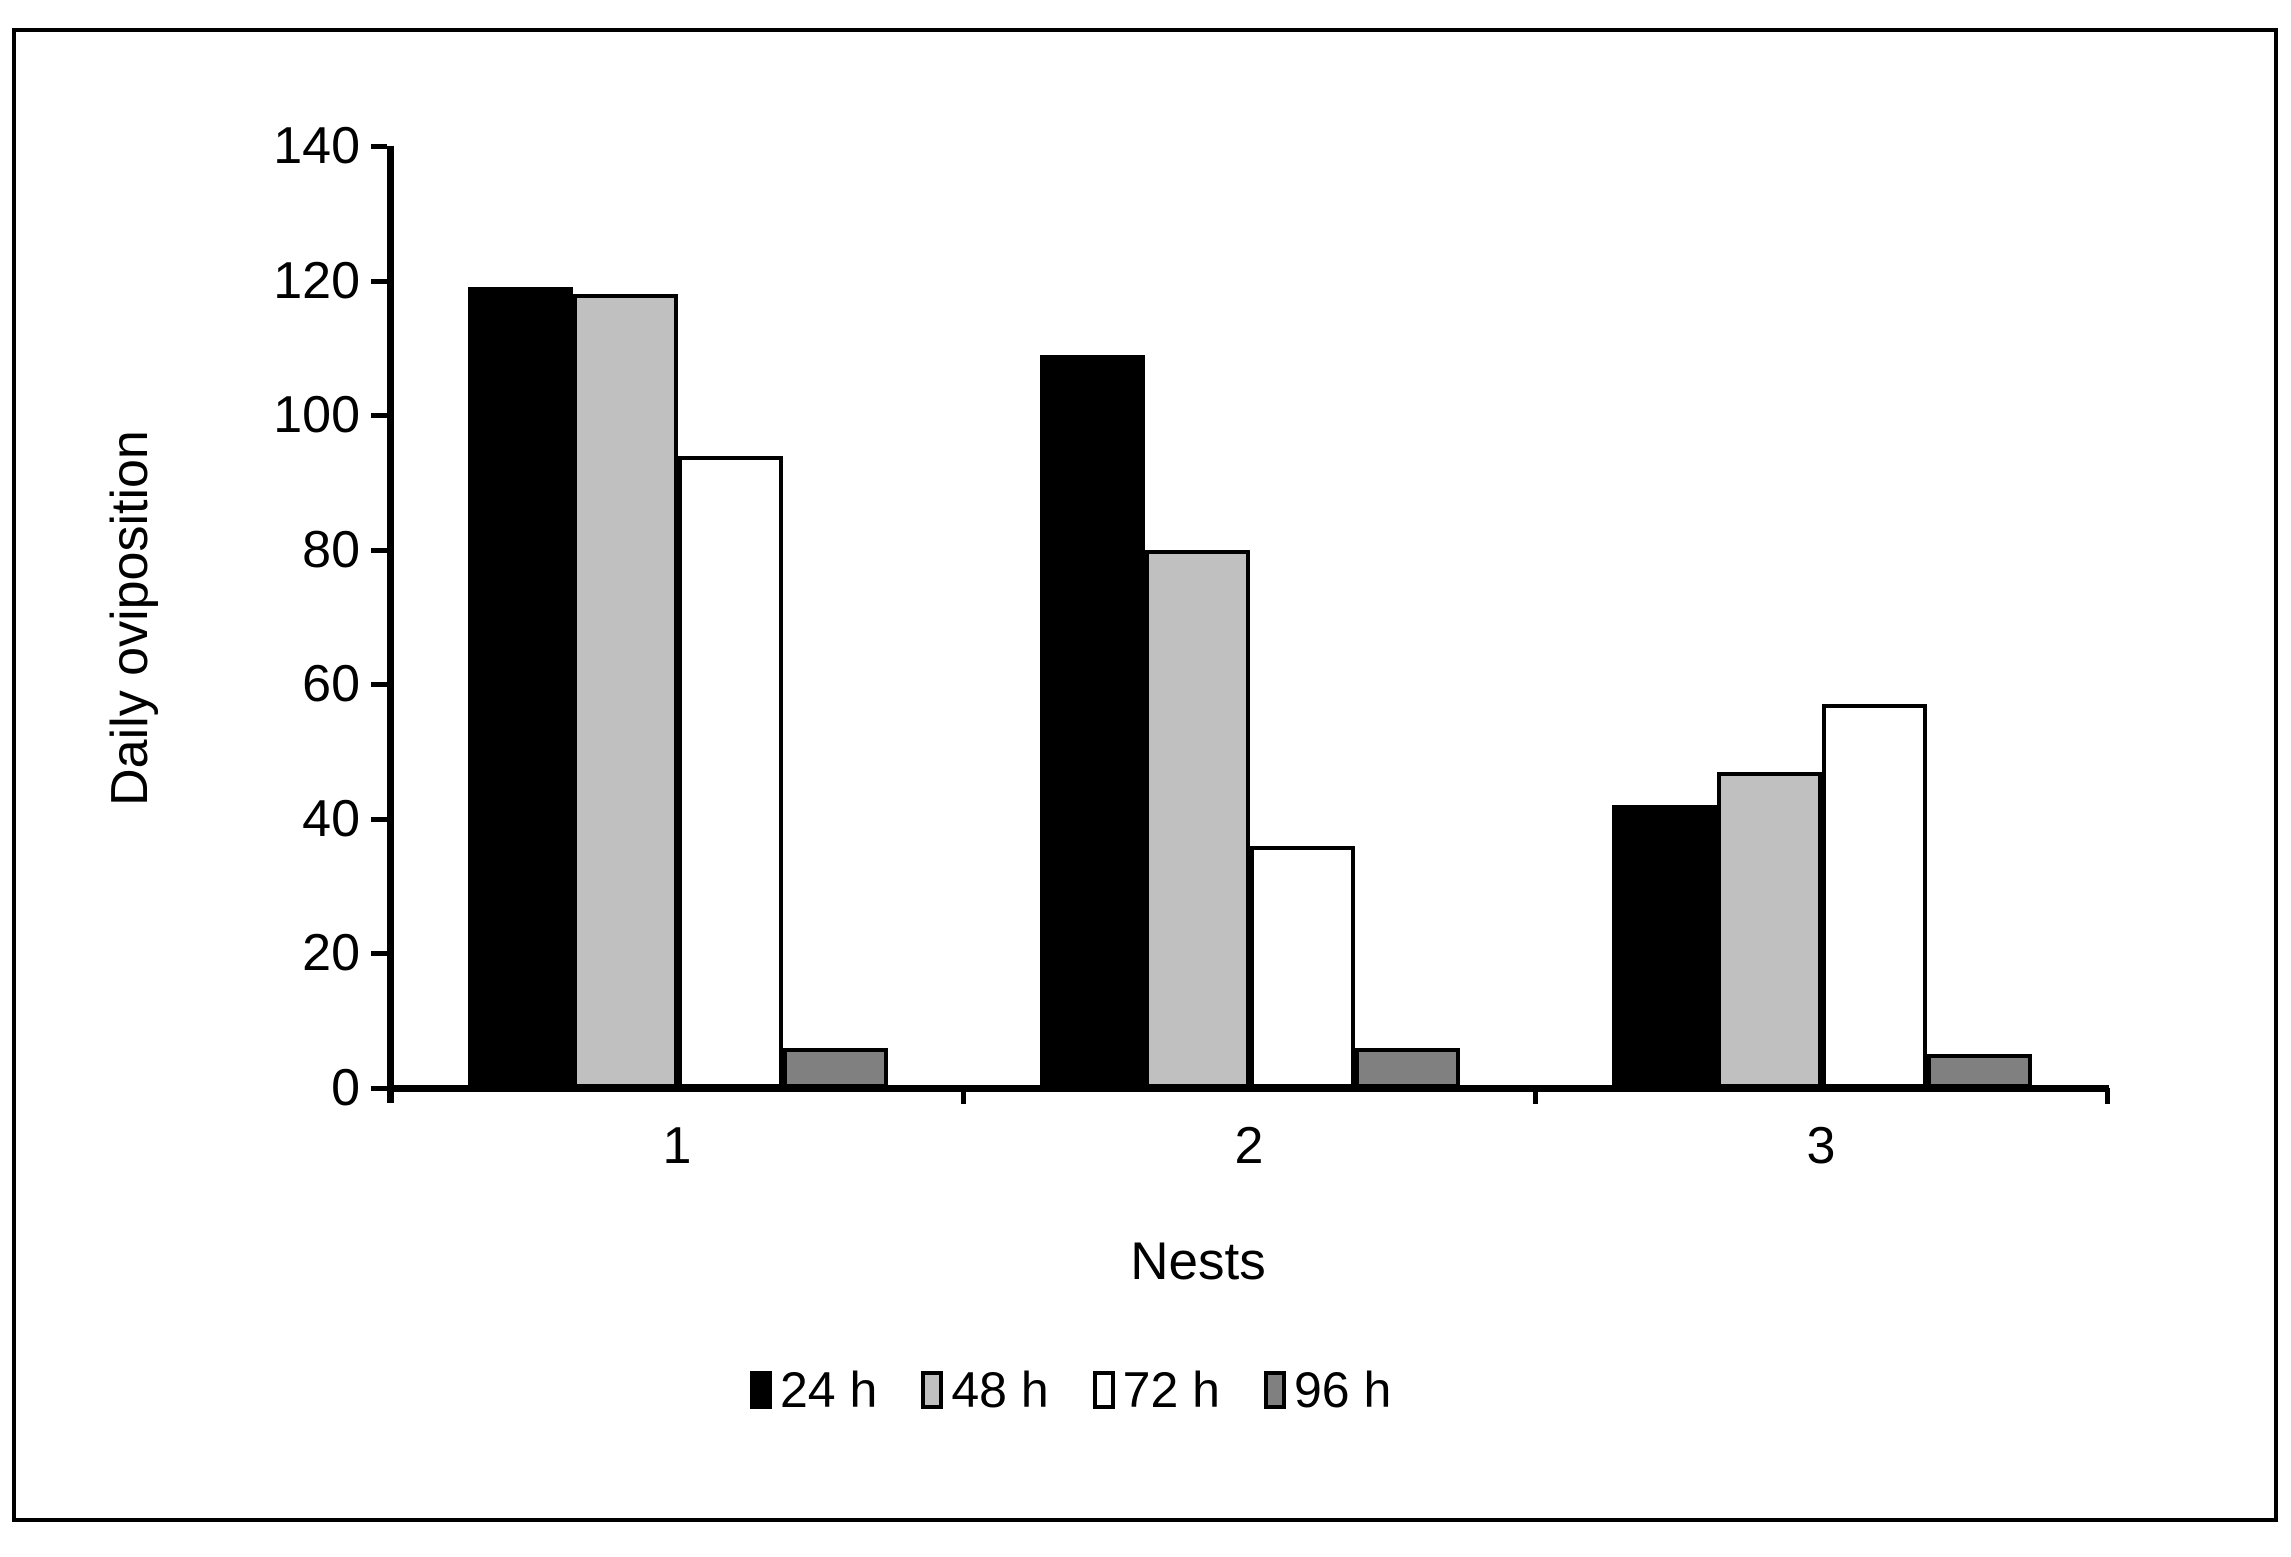  I want to click on x-axis-title: Nests, so click(1198, 1261).